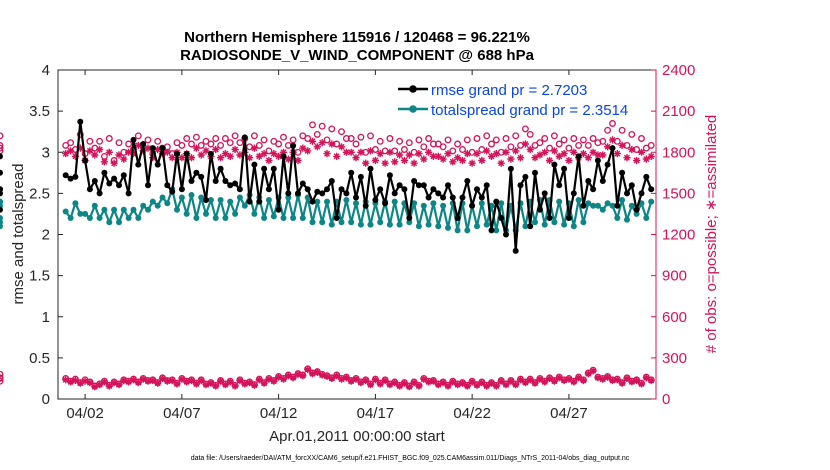  Describe the element at coordinates (39, 111) in the screenshot. I see `y-tick-label-left: 3.5` at that location.